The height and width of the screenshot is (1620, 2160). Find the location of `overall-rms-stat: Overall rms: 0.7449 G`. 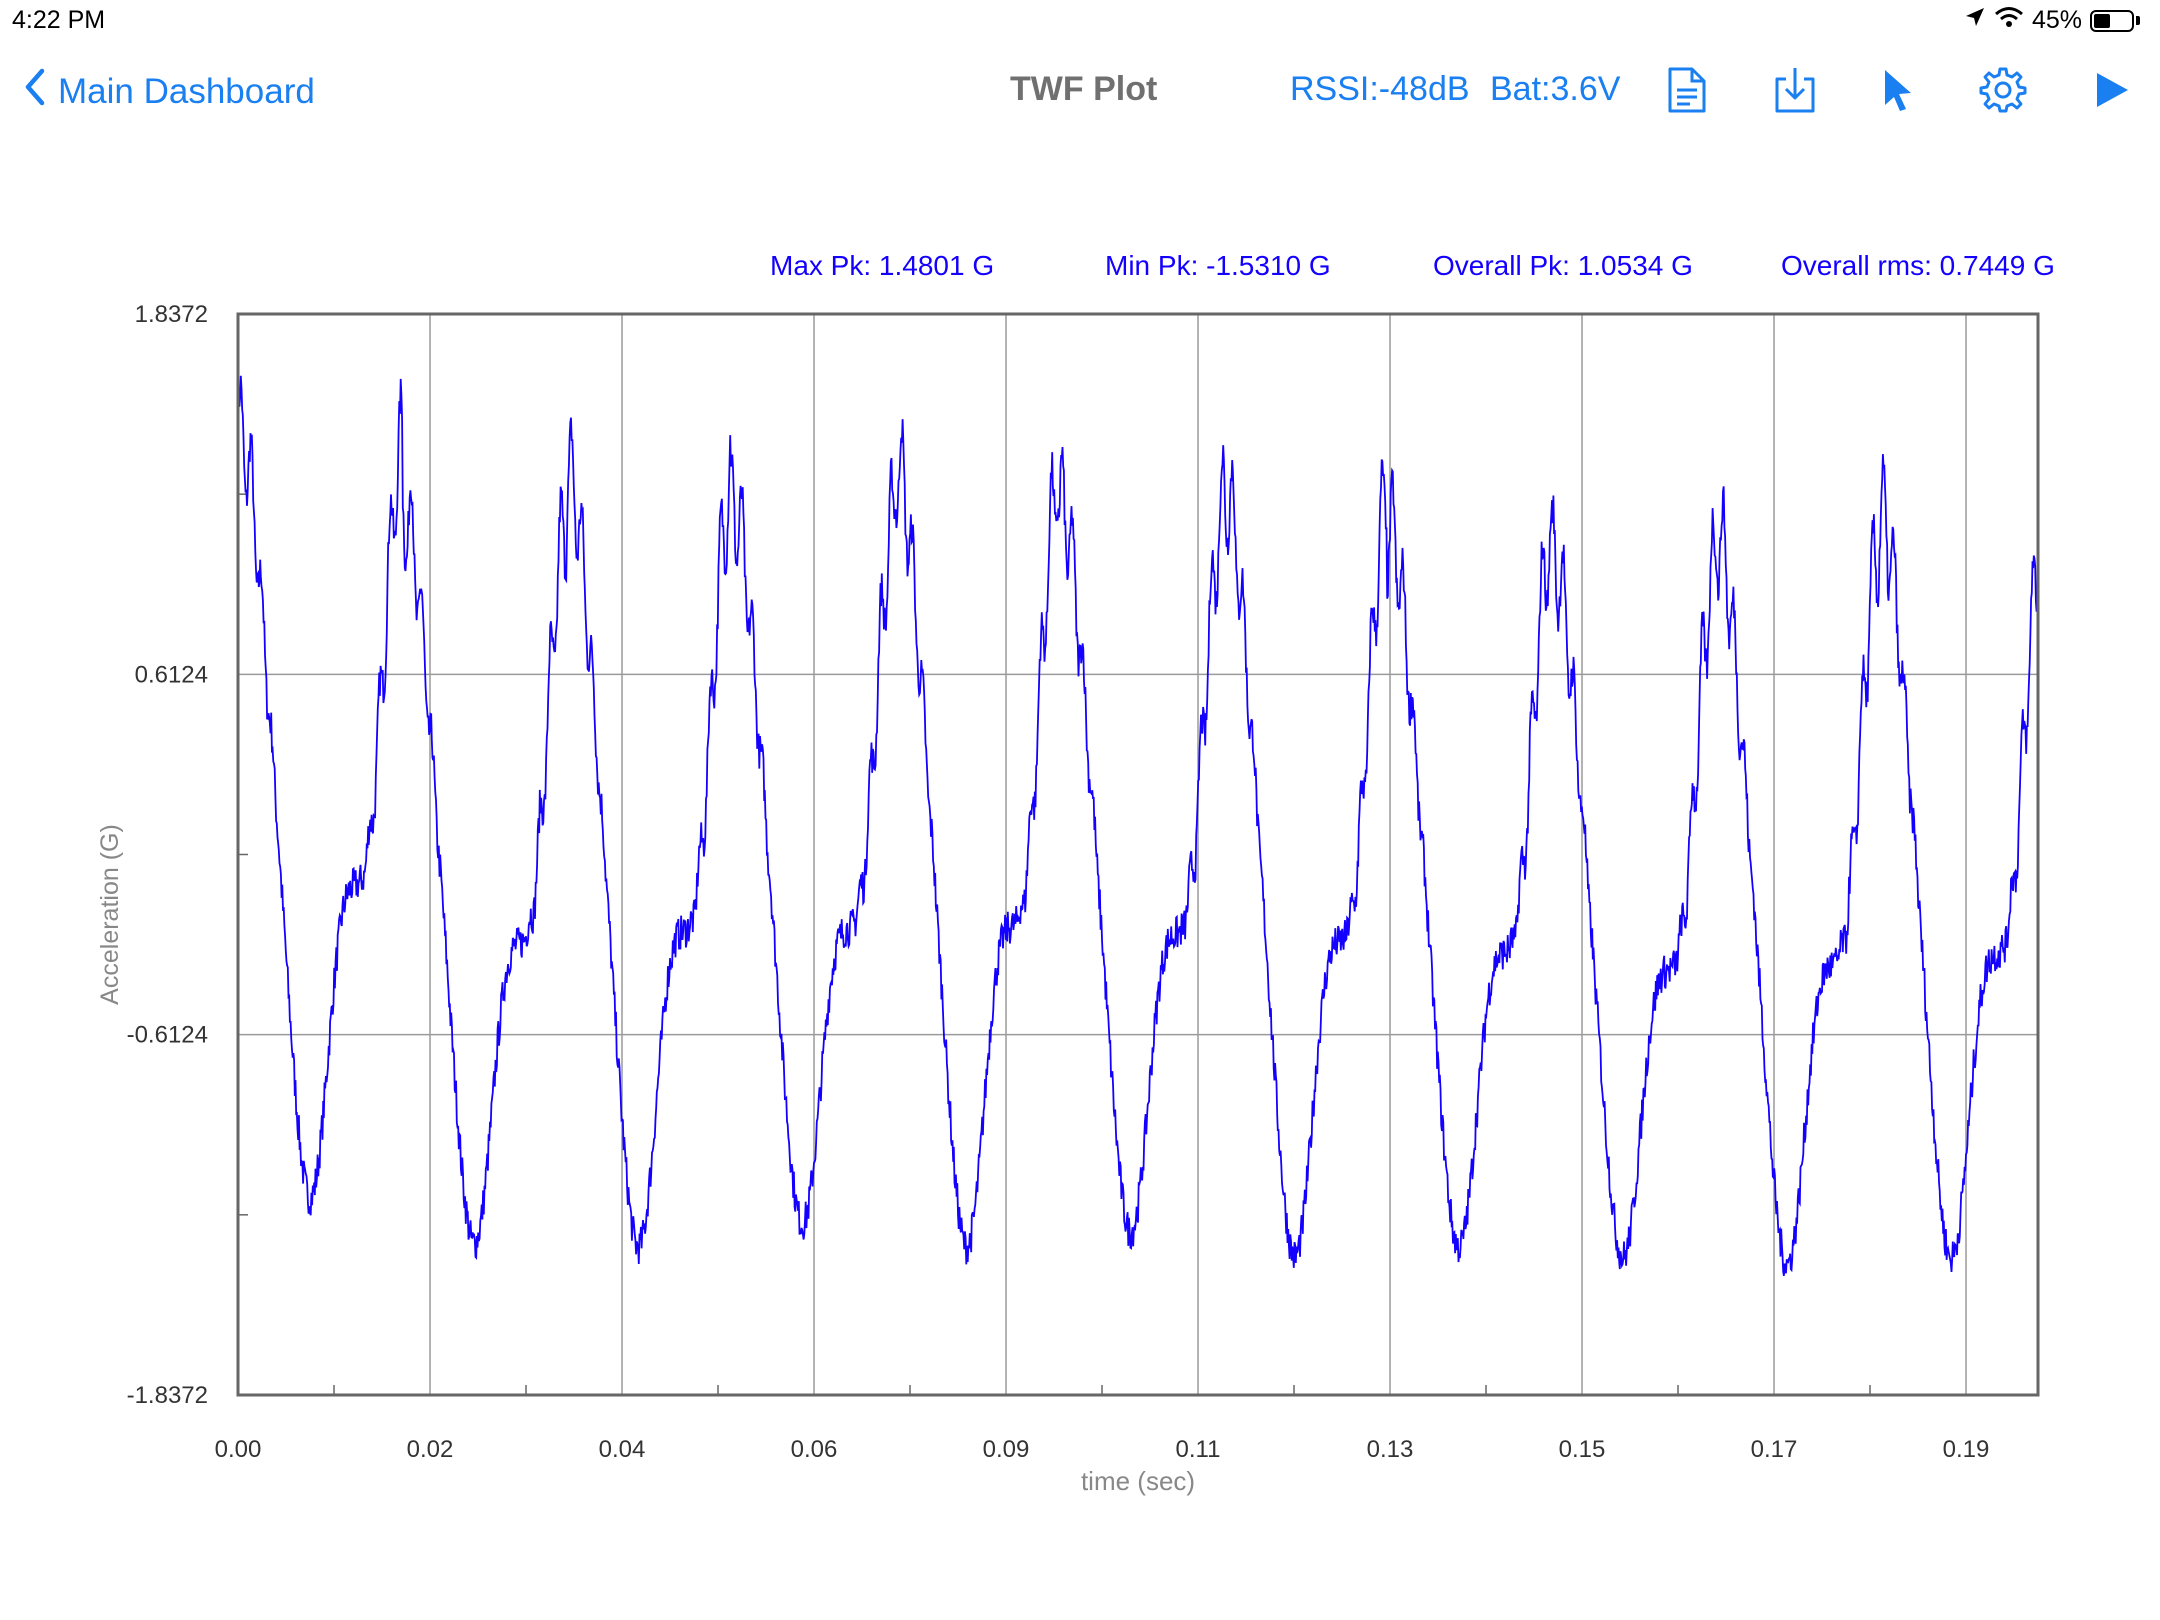

overall-rms-stat: Overall rms: 0.7449 G is located at coordinates (1918, 265).